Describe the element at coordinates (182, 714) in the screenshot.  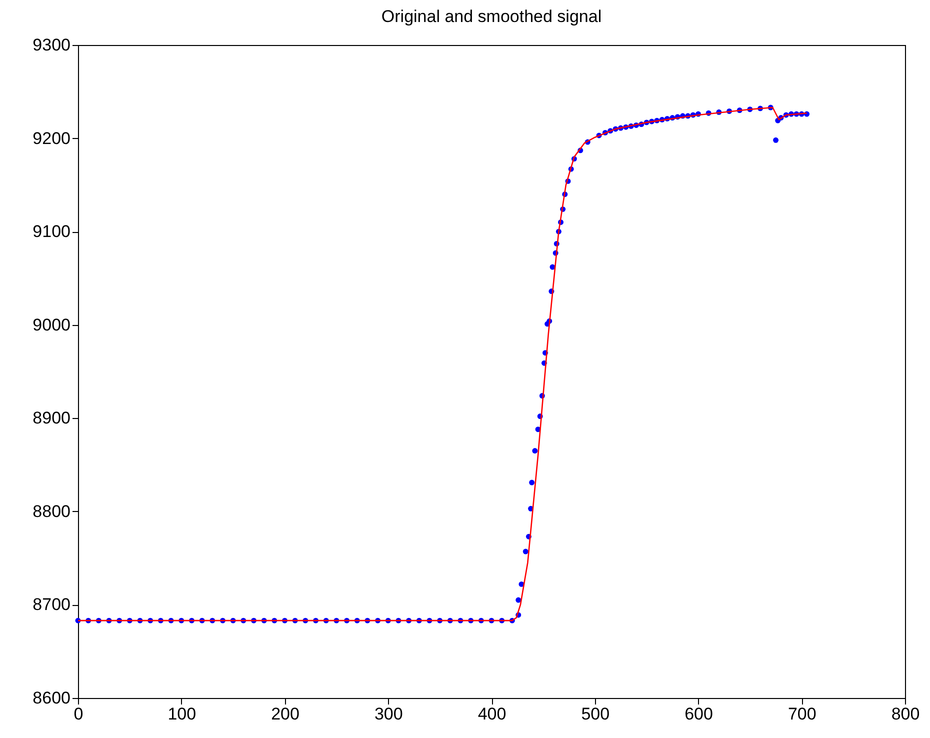
I see `x-tick-label: 100` at that location.